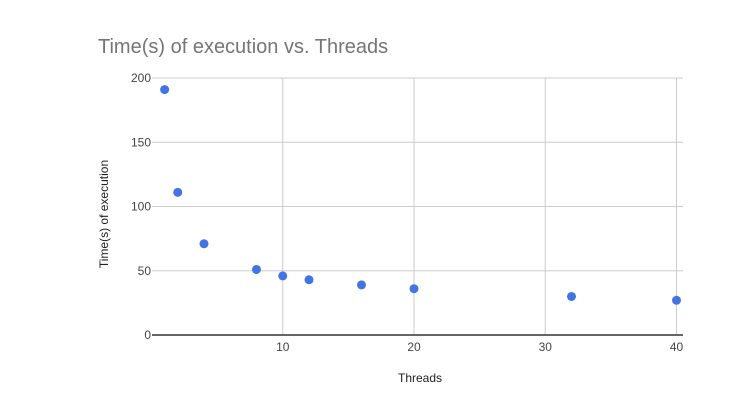  I want to click on x-tick-label: 10, so click(283, 347).